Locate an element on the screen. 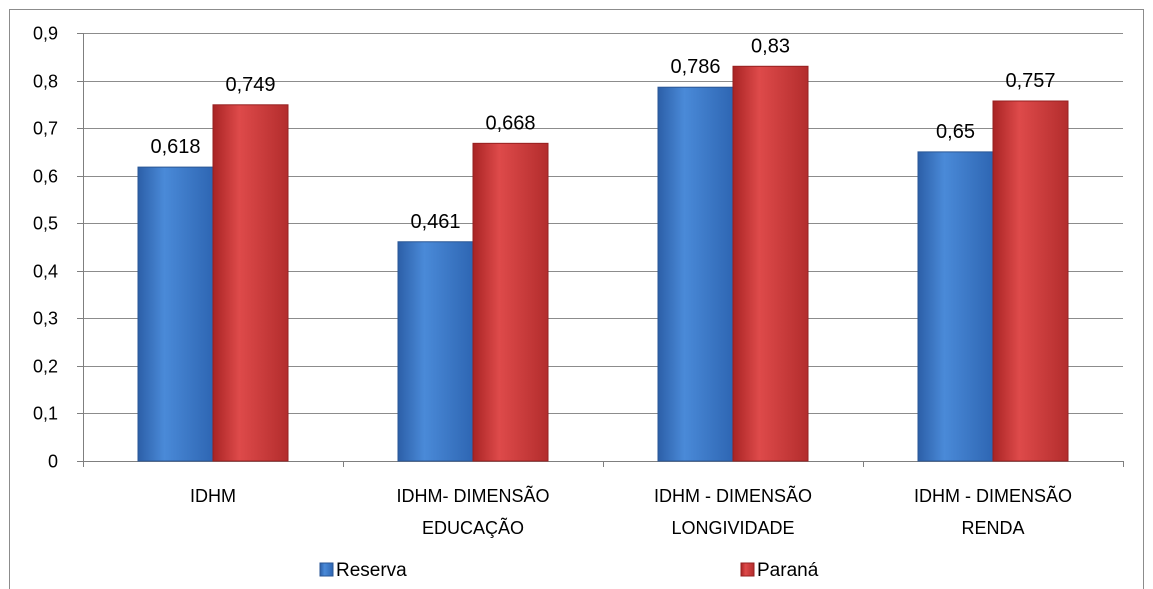 Image resolution: width=1153 pixels, height=589 pixels. data-label: 0,461 is located at coordinates (435, 222).